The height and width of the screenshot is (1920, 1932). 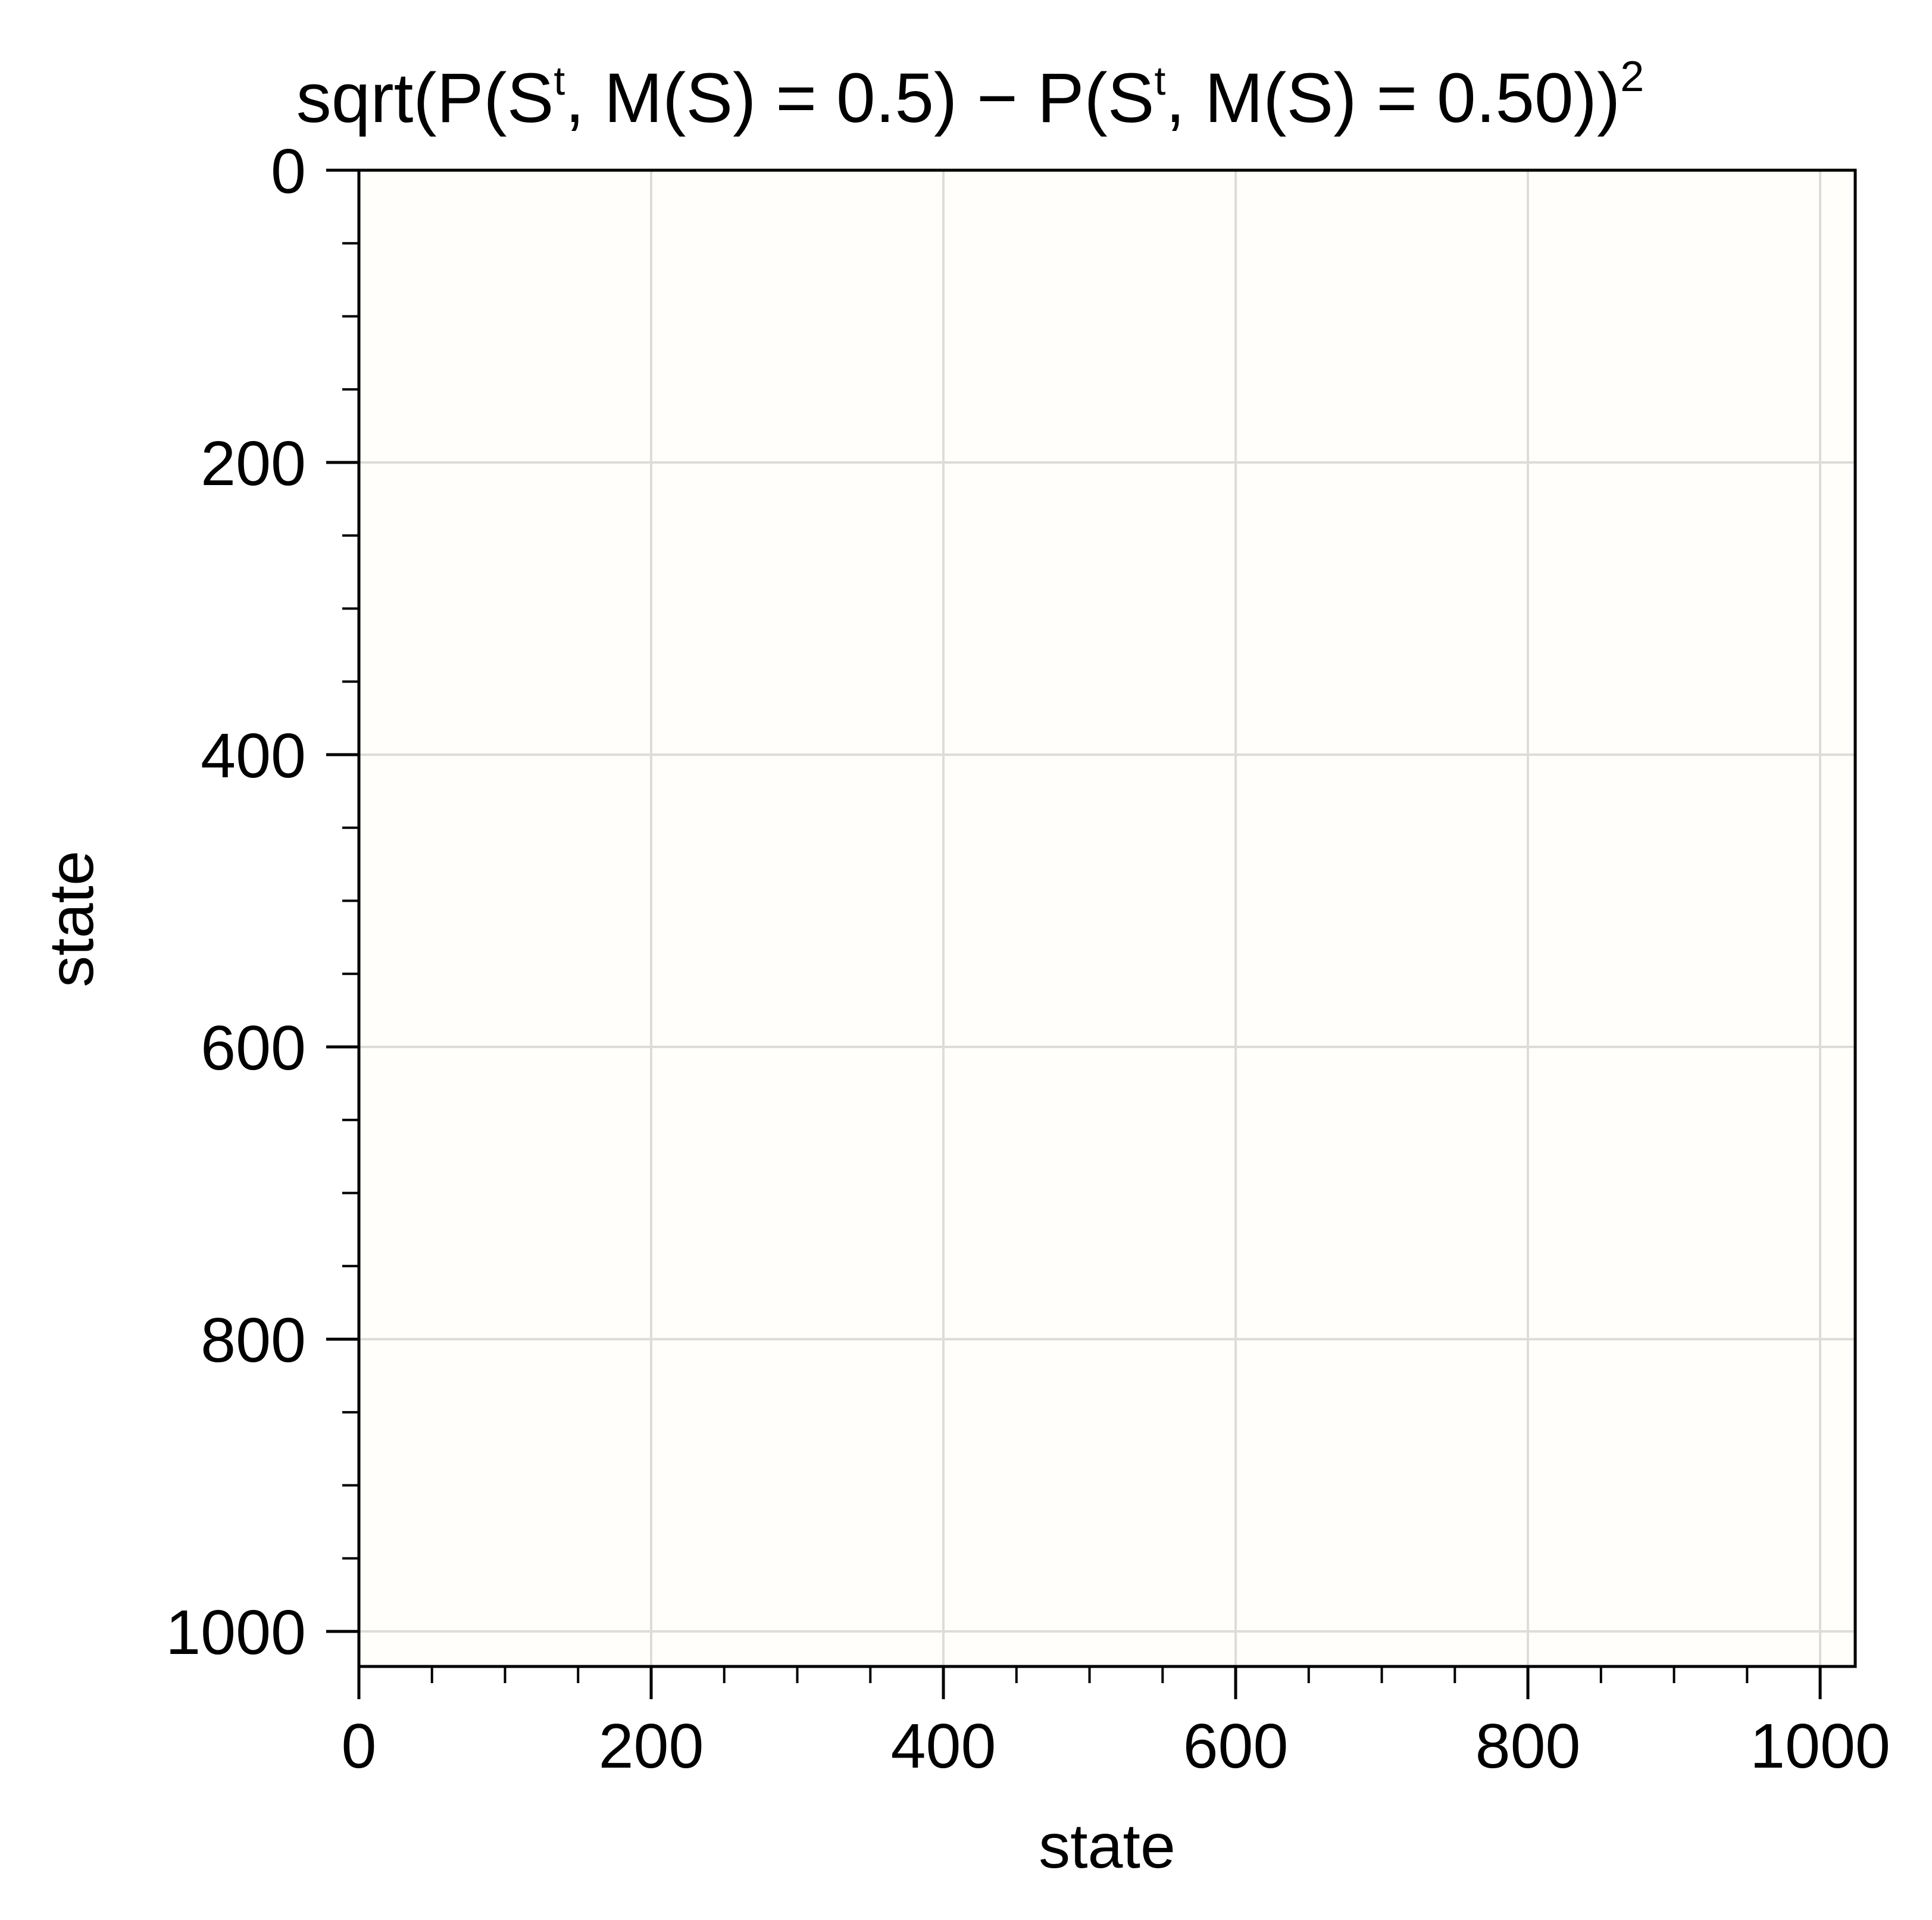 What do you see at coordinates (1116, 1746) in the screenshot?
I see `x-axis-tick-labels: 0 200 400 600 800 1000` at bounding box center [1116, 1746].